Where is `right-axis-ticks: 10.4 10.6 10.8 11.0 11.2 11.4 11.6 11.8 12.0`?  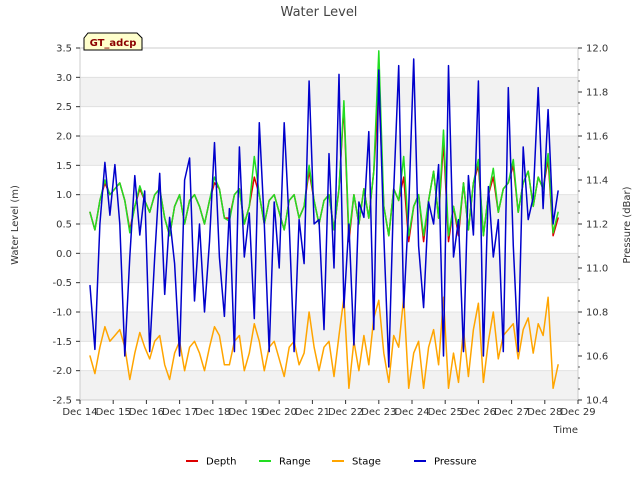 right-axis-ticks: 10.4 10.6 10.8 11.0 11.2 11.4 11.6 11.8 12.0 is located at coordinates (593, 225).